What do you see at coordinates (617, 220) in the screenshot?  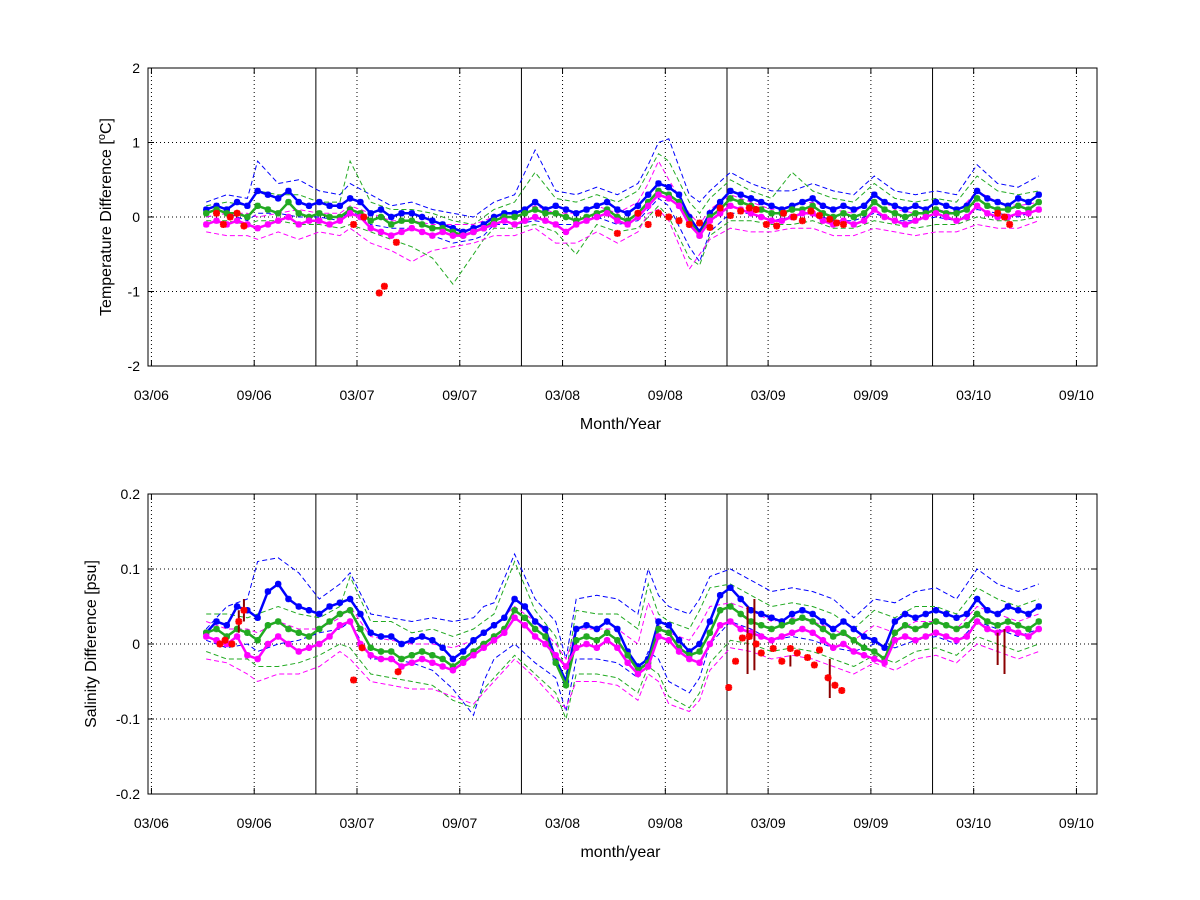 I see `temperature-series-point-series_magenta-40-shape` at bounding box center [617, 220].